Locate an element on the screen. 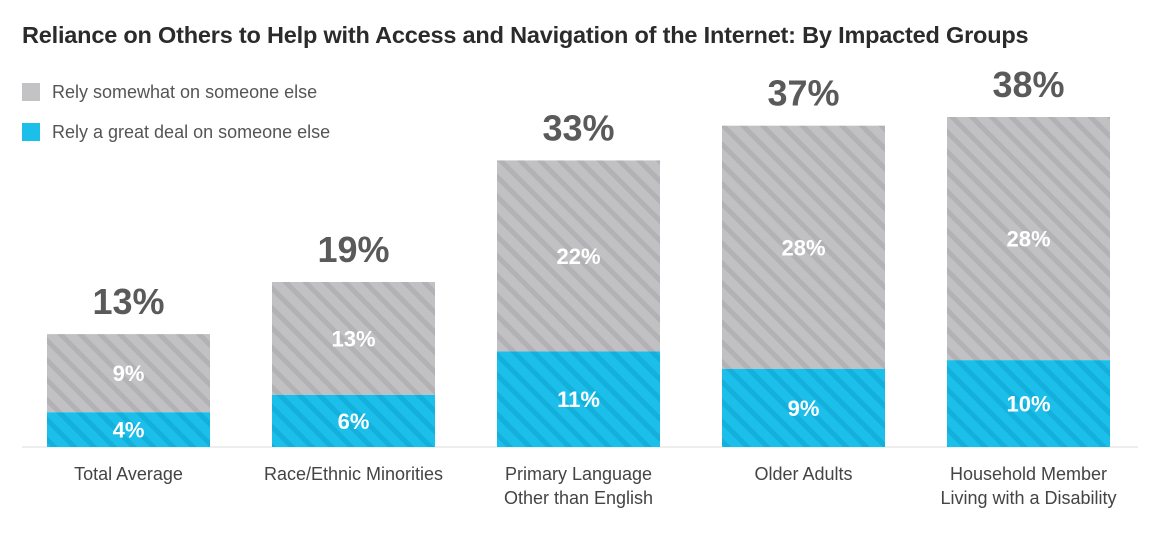 The image size is (1160, 535). legend-item-great-deal: Rely a great deal on someone else is located at coordinates (176, 132).